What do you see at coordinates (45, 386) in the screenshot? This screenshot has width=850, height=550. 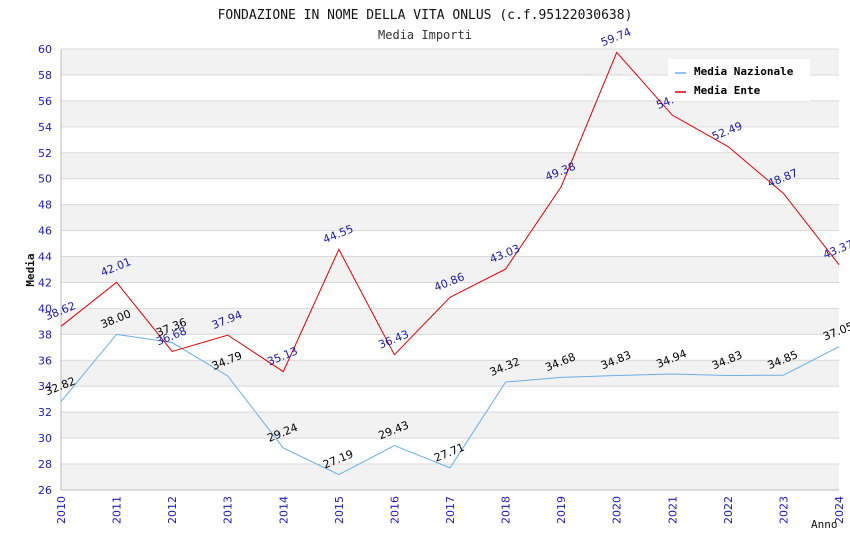 I see `y-tick-label: 34` at bounding box center [45, 386].